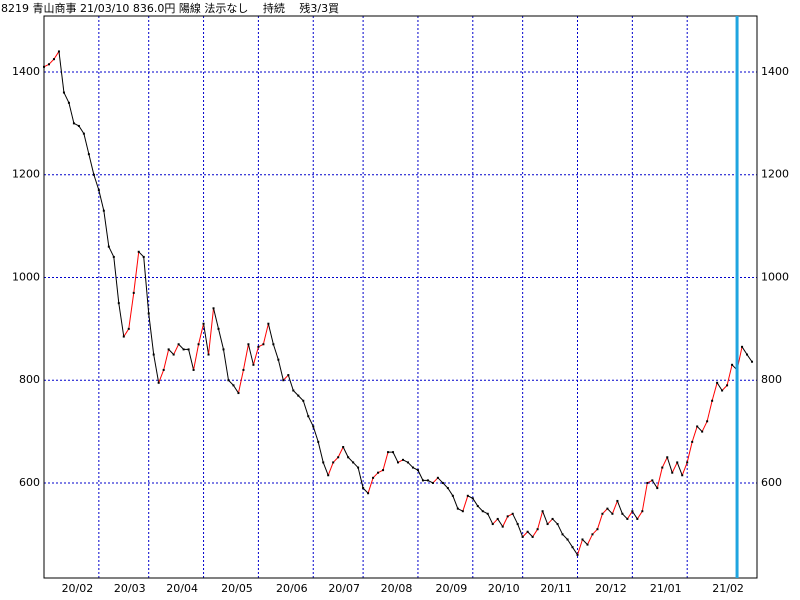 This screenshot has width=800, height=600. Describe the element at coordinates (182, 588) in the screenshot. I see `x-tick-label: 20/04` at that location.